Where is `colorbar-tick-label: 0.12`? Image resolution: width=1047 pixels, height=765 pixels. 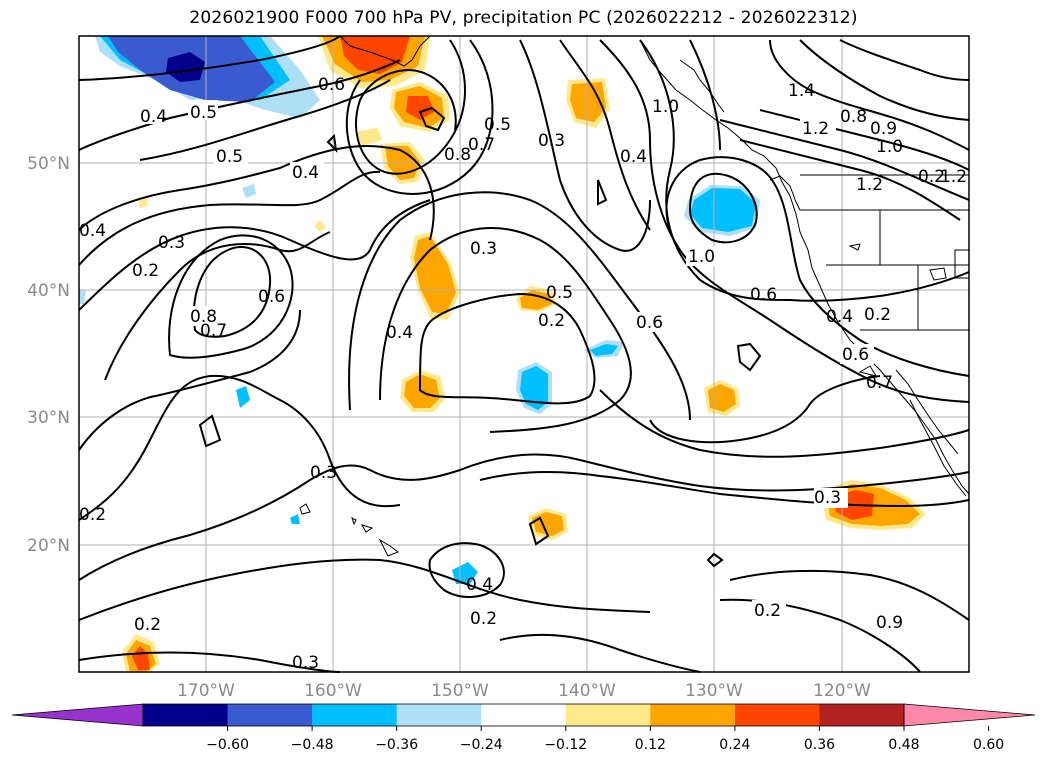 colorbar-tick-label: 0.12 is located at coordinates (650, 745).